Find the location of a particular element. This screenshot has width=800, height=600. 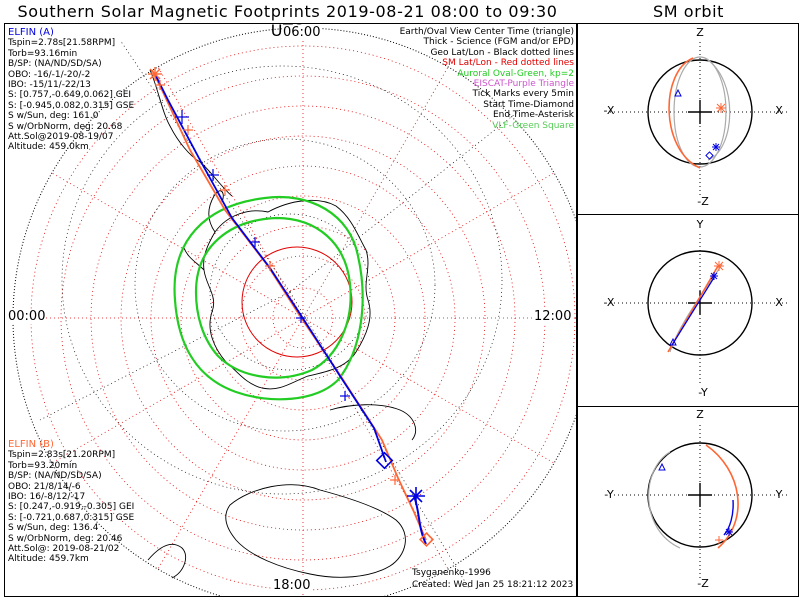

elfin-b-start-diamond is located at coordinates (426, 539).